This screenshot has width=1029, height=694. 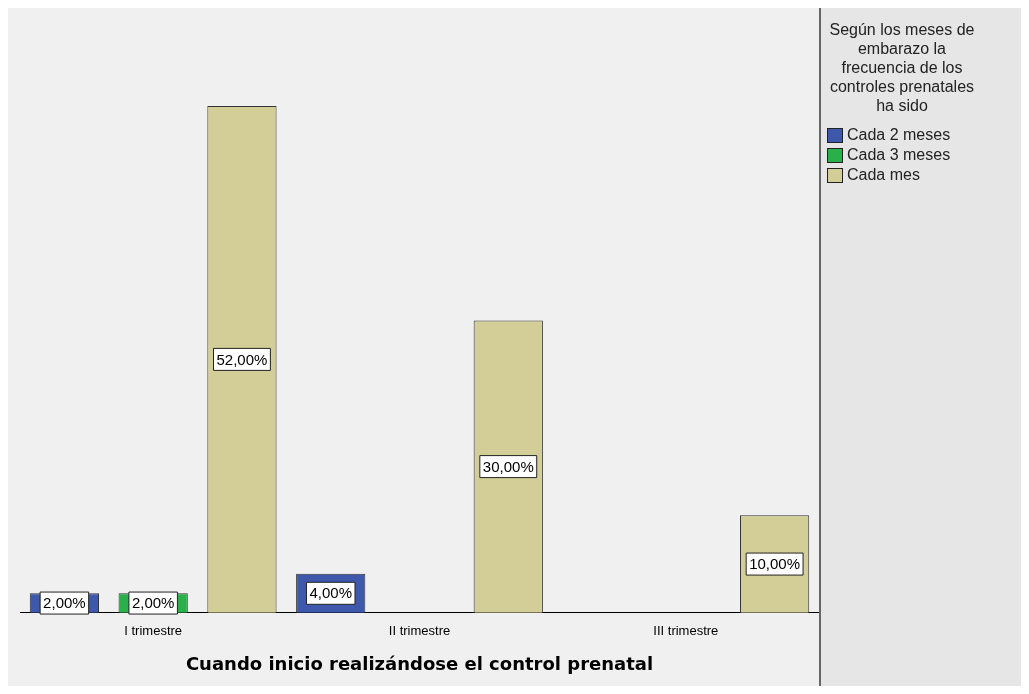 What do you see at coordinates (686, 631) in the screenshot?
I see `x-tick-label: III trimestre` at bounding box center [686, 631].